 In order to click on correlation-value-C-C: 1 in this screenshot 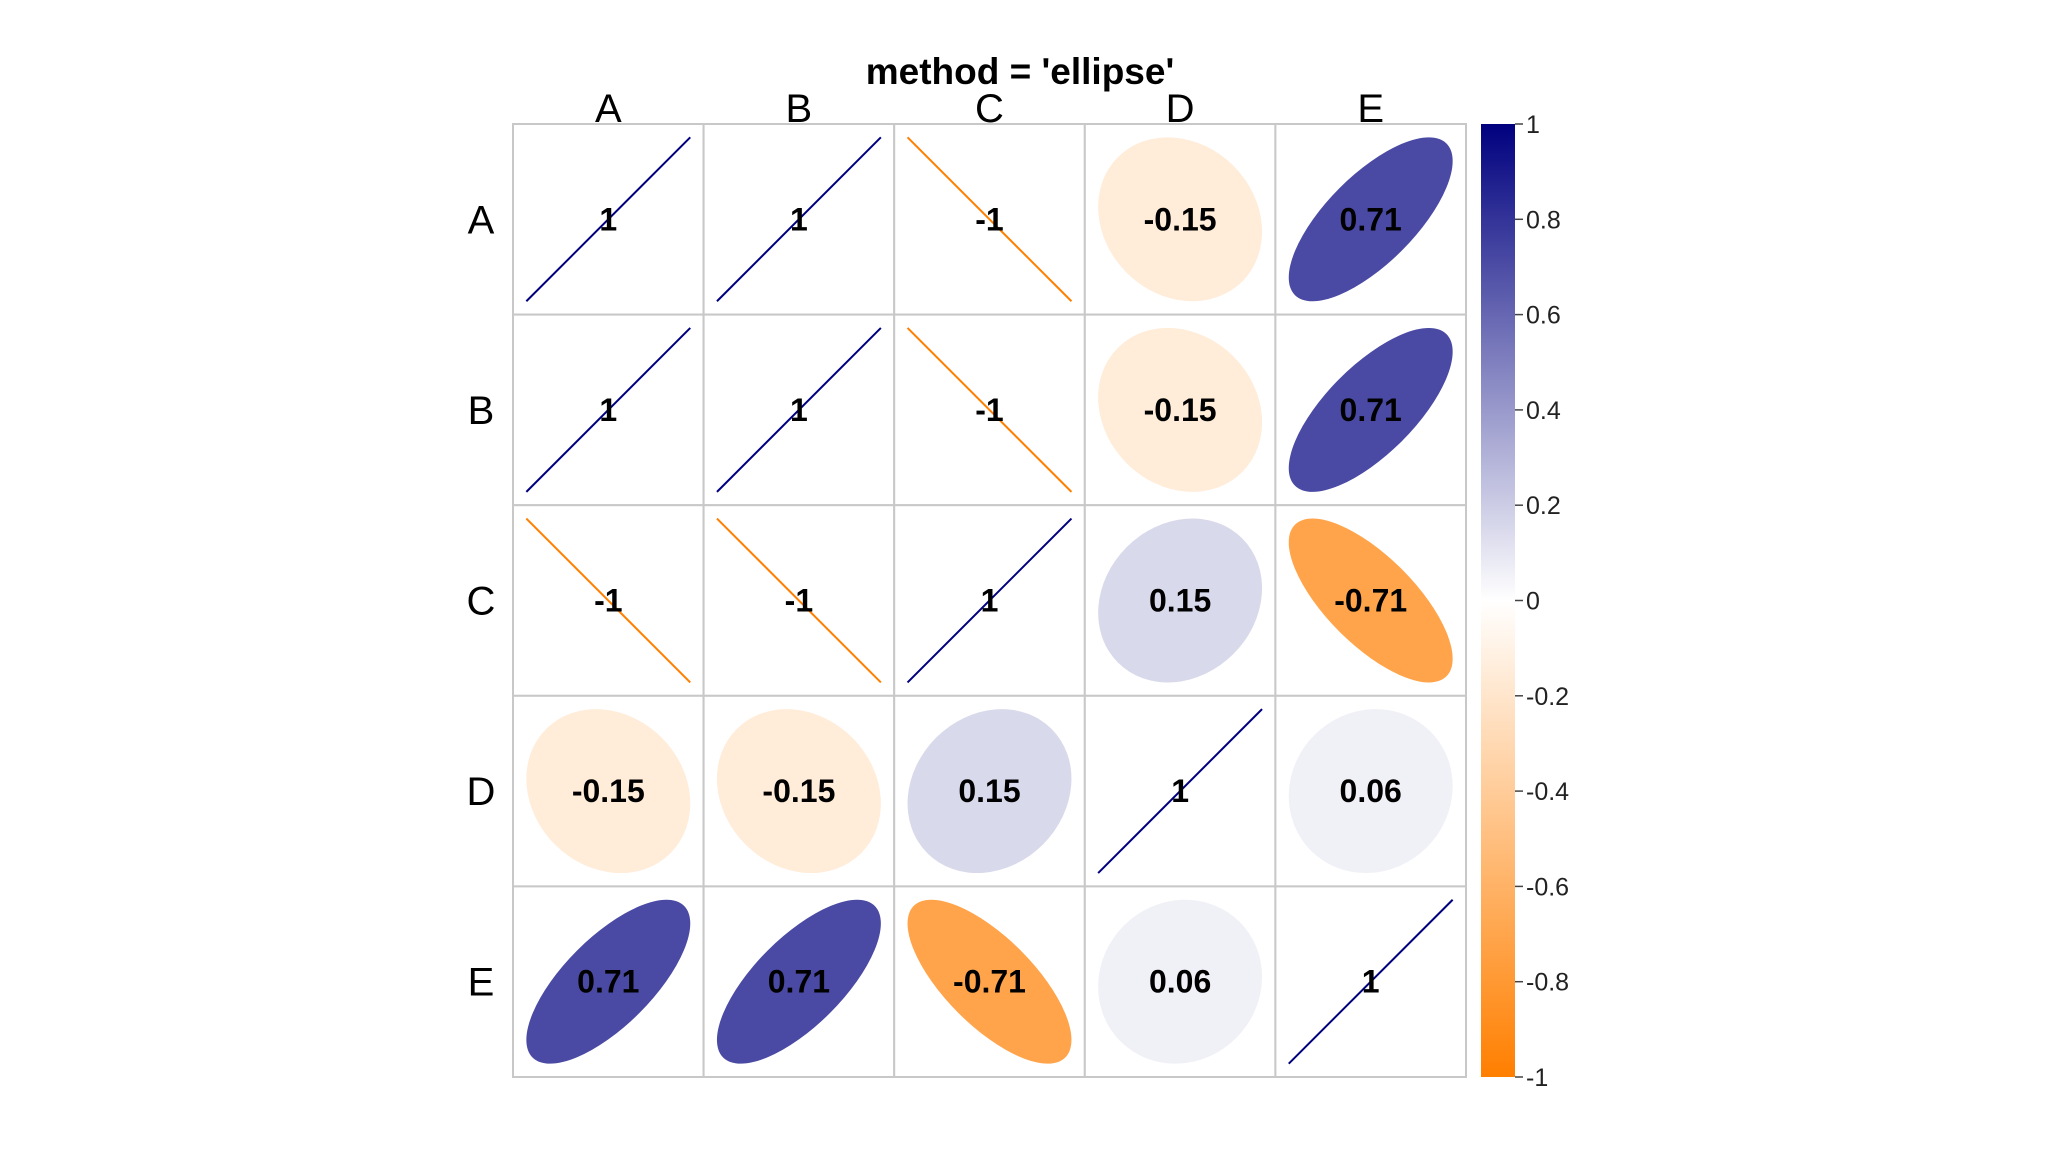, I will do `click(990, 601)`.